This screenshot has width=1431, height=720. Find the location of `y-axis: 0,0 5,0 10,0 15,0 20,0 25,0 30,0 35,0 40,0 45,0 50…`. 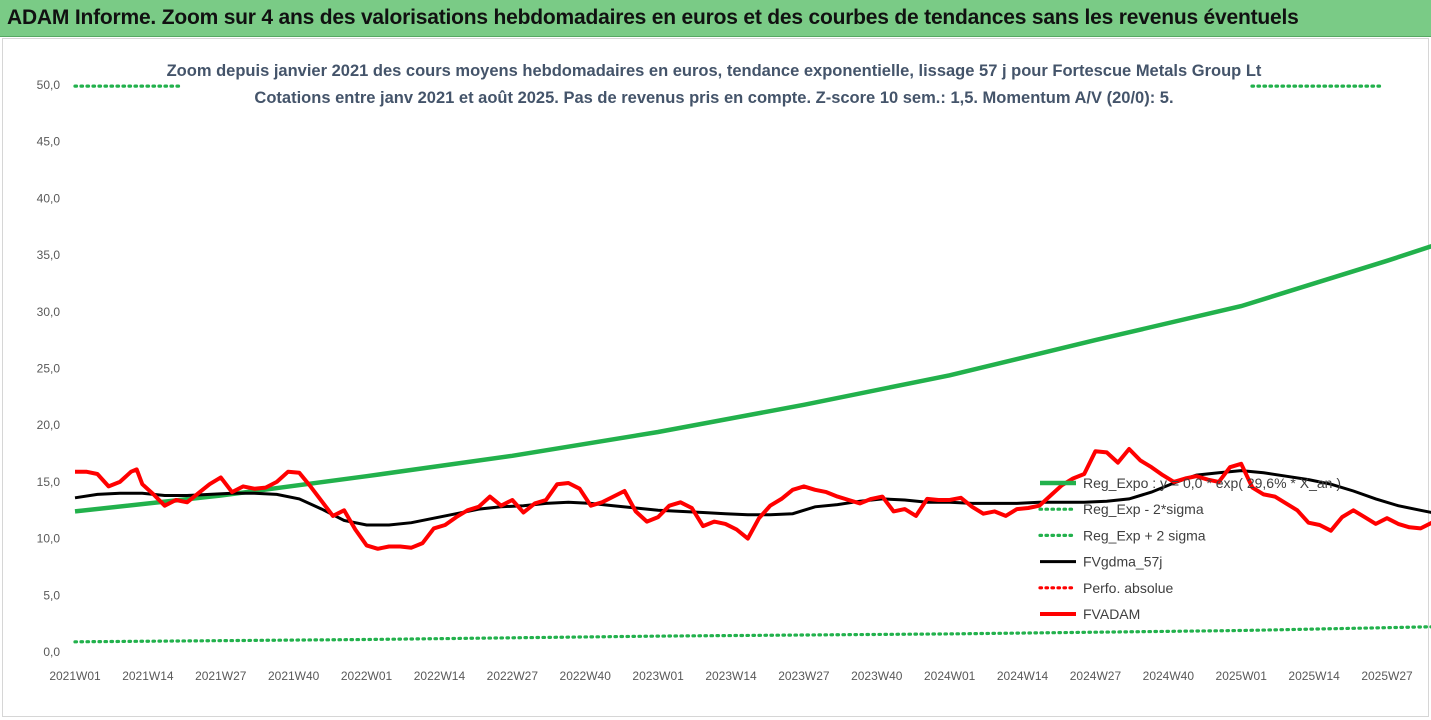

y-axis: 0,0 5,0 10,0 15,0 20,0 25,0 30,0 35,0 40,0 45,0 50… is located at coordinates (49, 368).